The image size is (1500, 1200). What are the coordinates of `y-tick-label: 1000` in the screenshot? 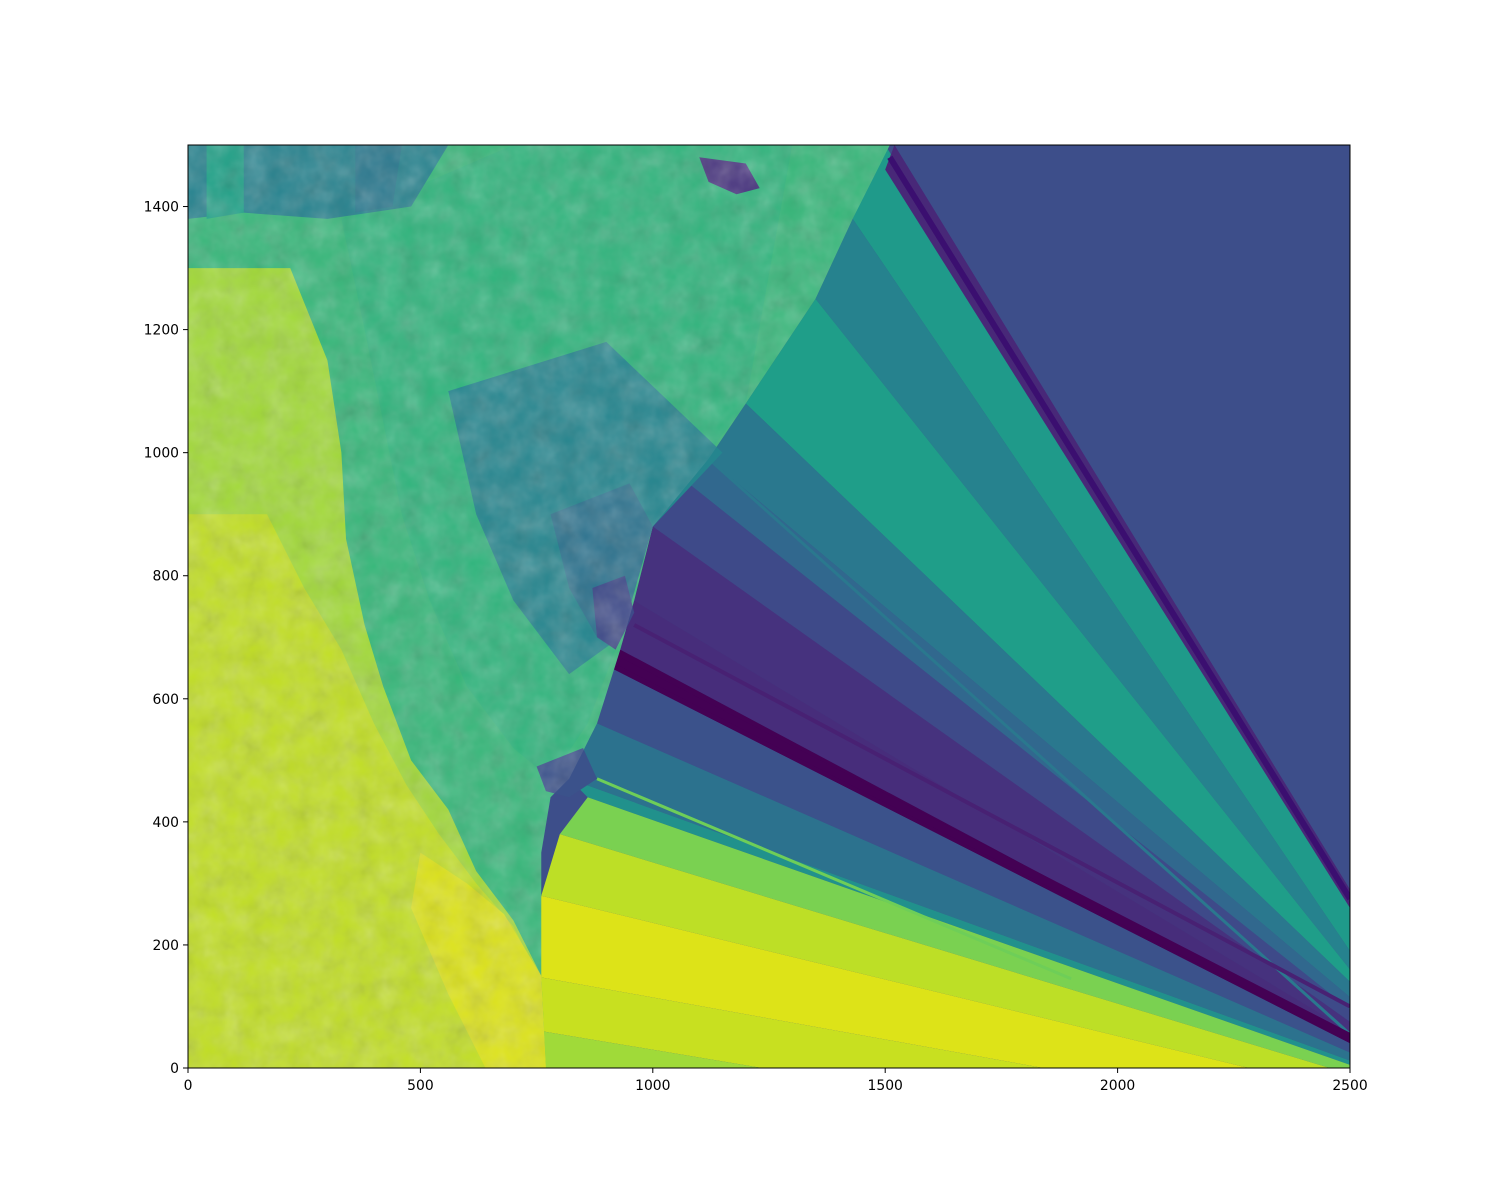 It's located at (161, 454).